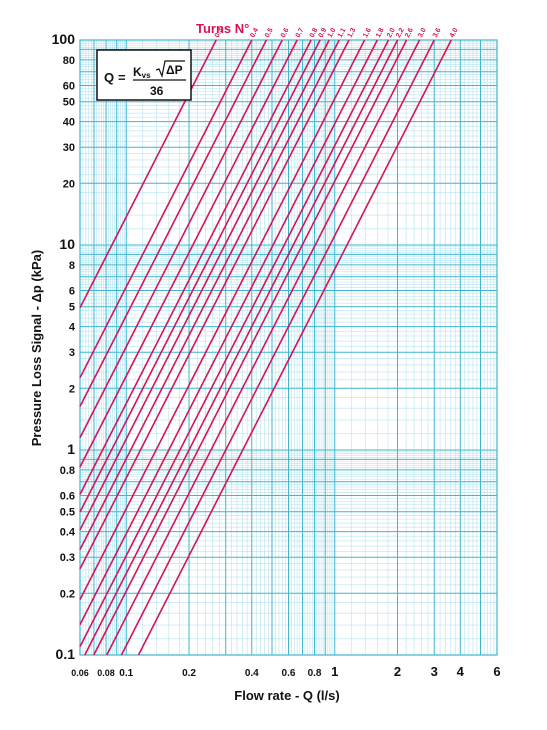 The height and width of the screenshot is (730, 547). I want to click on turn-label: 2.0, so click(391, 33).